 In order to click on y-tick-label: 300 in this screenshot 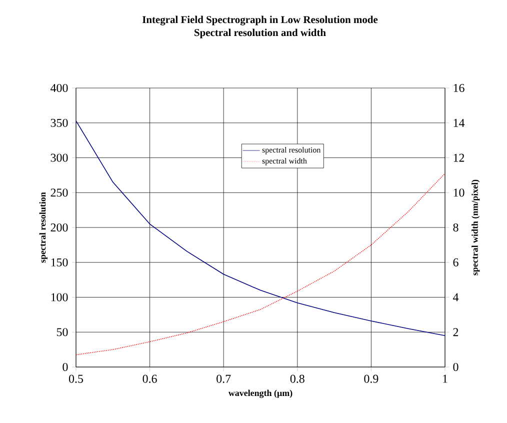, I will do `click(59, 158)`.